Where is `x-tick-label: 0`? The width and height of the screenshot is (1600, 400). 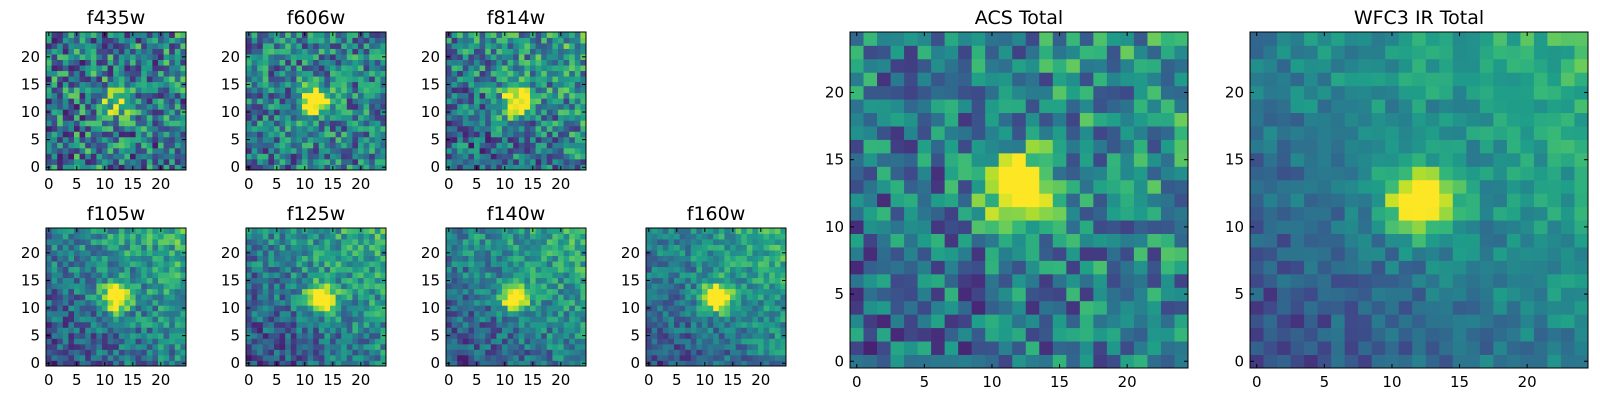 x-tick-label: 0 is located at coordinates (49, 184).